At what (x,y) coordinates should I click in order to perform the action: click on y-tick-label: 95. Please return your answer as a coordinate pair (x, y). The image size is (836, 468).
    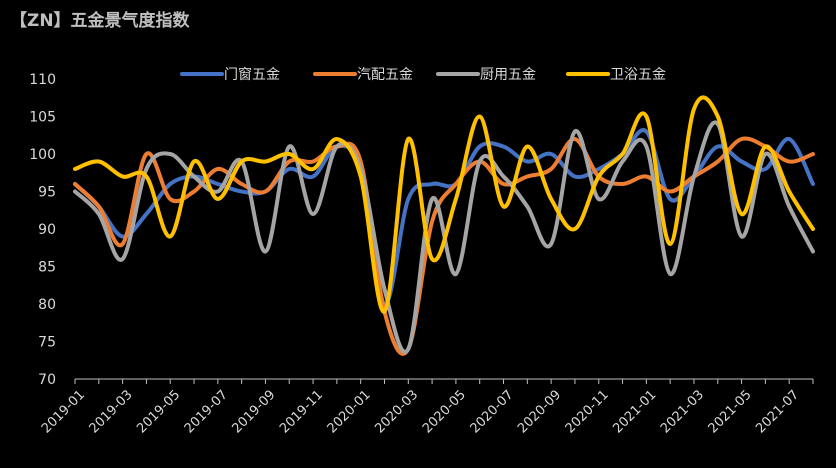
    Looking at the image, I should click on (47, 193).